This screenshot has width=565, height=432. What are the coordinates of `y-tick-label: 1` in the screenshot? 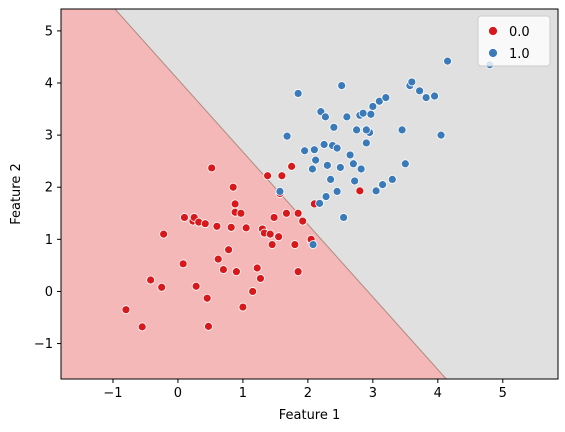 It's located at (49, 240).